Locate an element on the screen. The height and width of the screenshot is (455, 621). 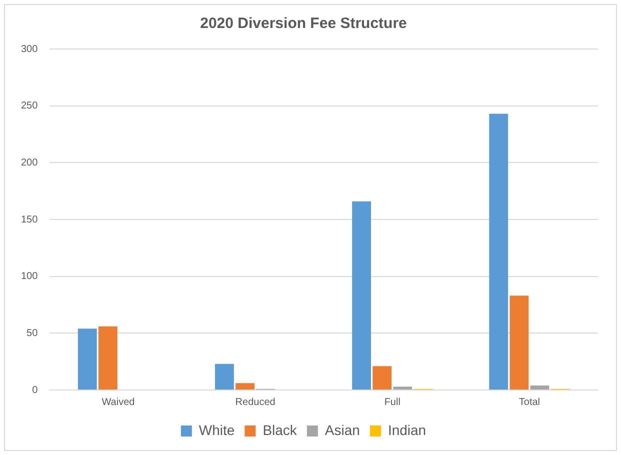
legend-label: Indian is located at coordinates (407, 430).